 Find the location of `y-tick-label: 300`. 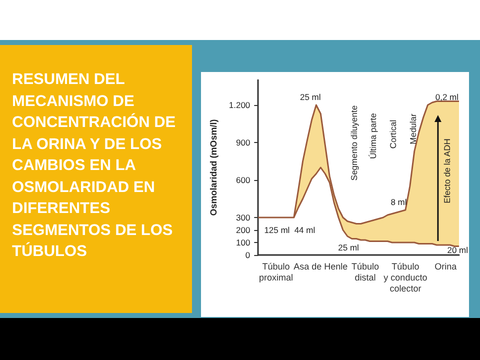

y-tick-label: 300 is located at coordinates (243, 217).